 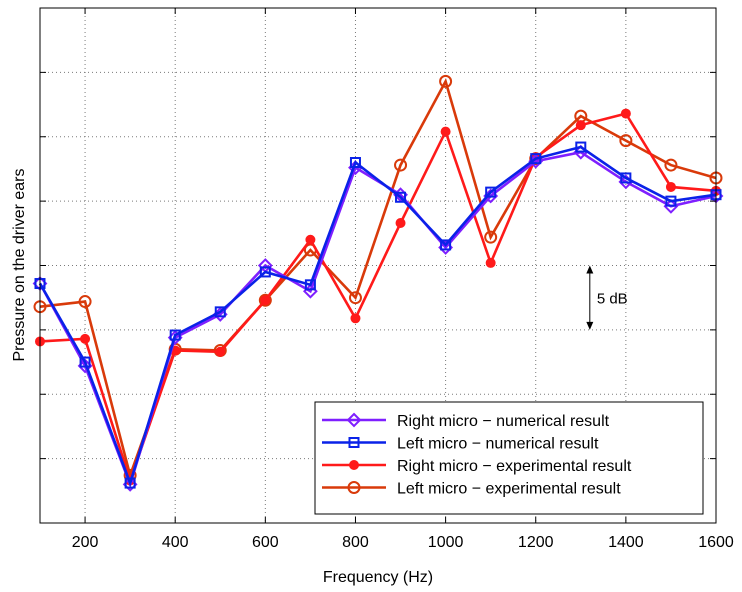 I want to click on x-tick-label: 200, so click(x=85, y=542).